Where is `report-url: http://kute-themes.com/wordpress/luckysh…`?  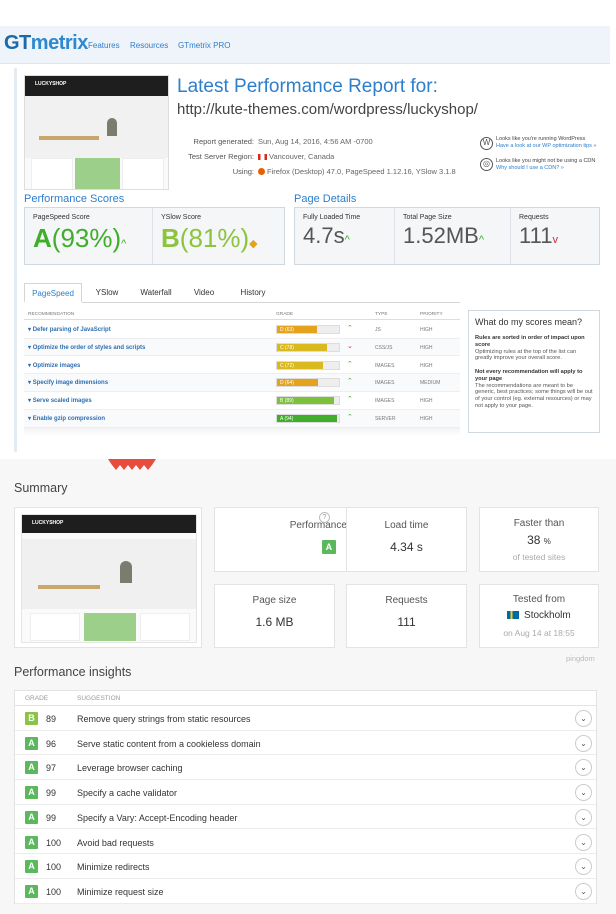
report-url: http://kute-themes.com/wordpress/luckysh… is located at coordinates (327, 109).